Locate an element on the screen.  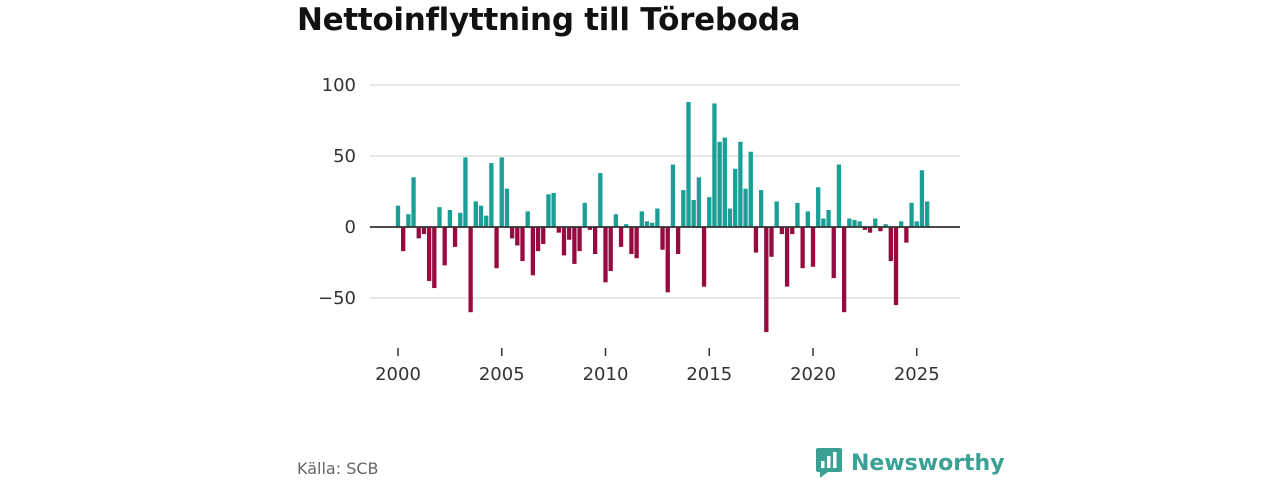
x-tick-label: 2025 is located at coordinates (917, 374).